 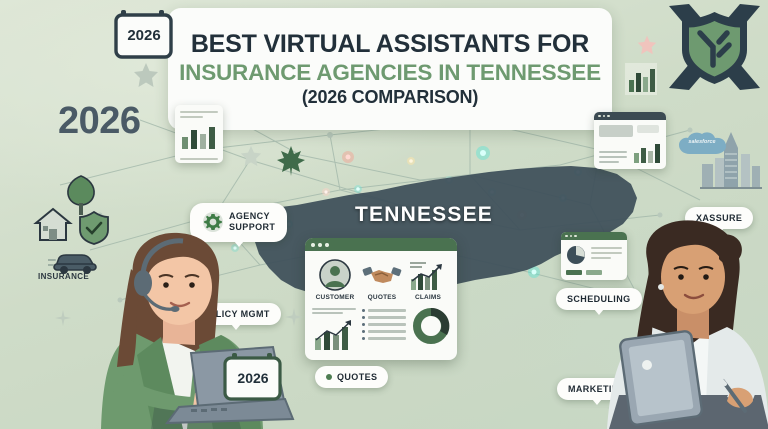 I want to click on dashboard-tile-claims: CLAIMS, so click(x=428, y=280).